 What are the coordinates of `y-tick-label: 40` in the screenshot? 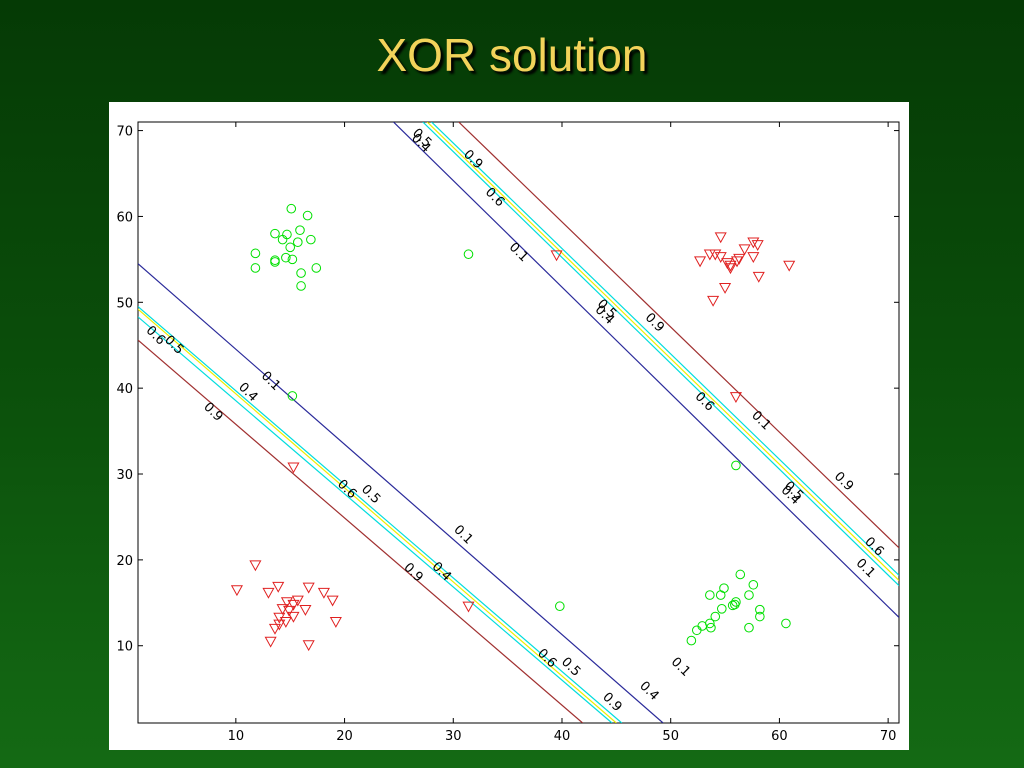 It's located at (124, 389).